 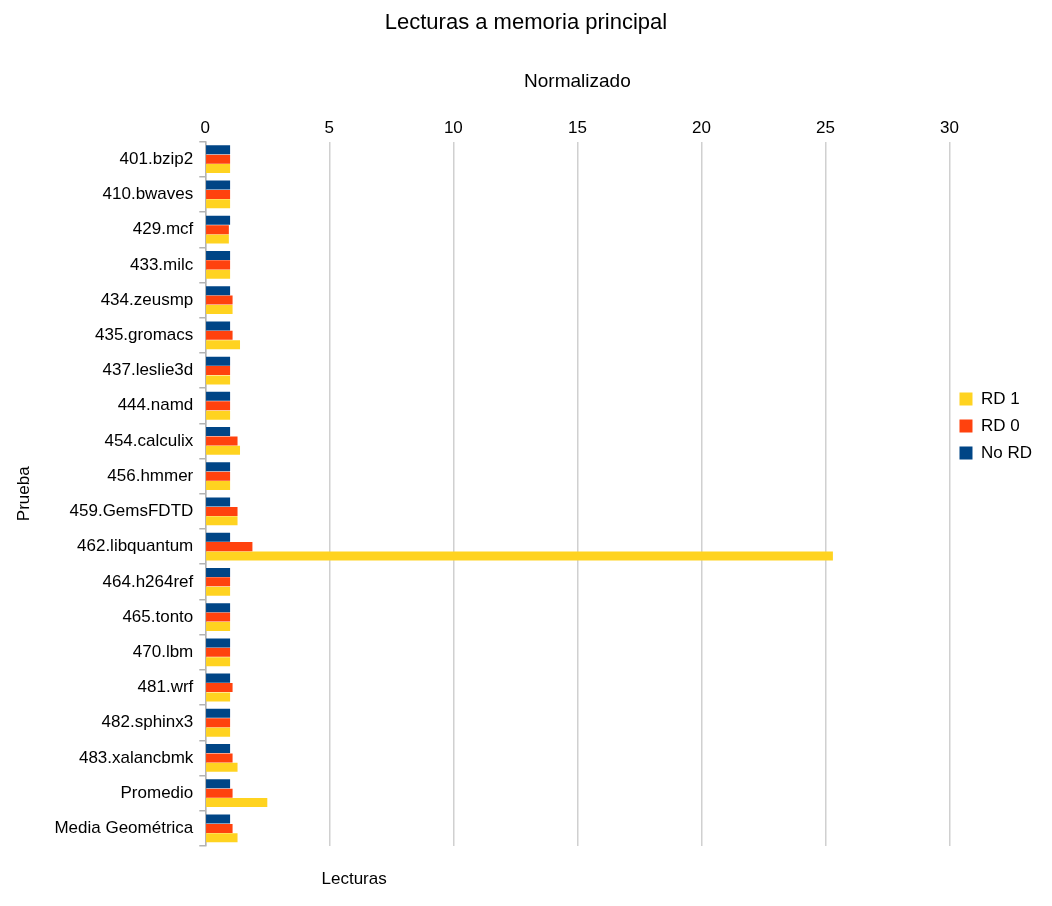 I want to click on y-tick-label: 434.zeusmp, so click(x=147, y=299).